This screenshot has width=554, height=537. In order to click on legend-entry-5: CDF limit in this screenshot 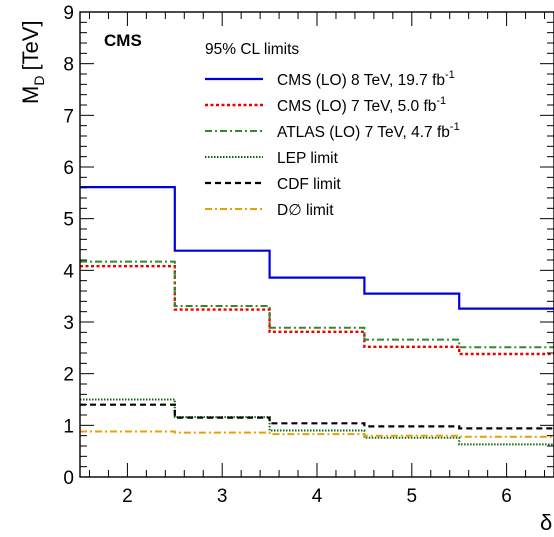, I will do `click(309, 184)`.